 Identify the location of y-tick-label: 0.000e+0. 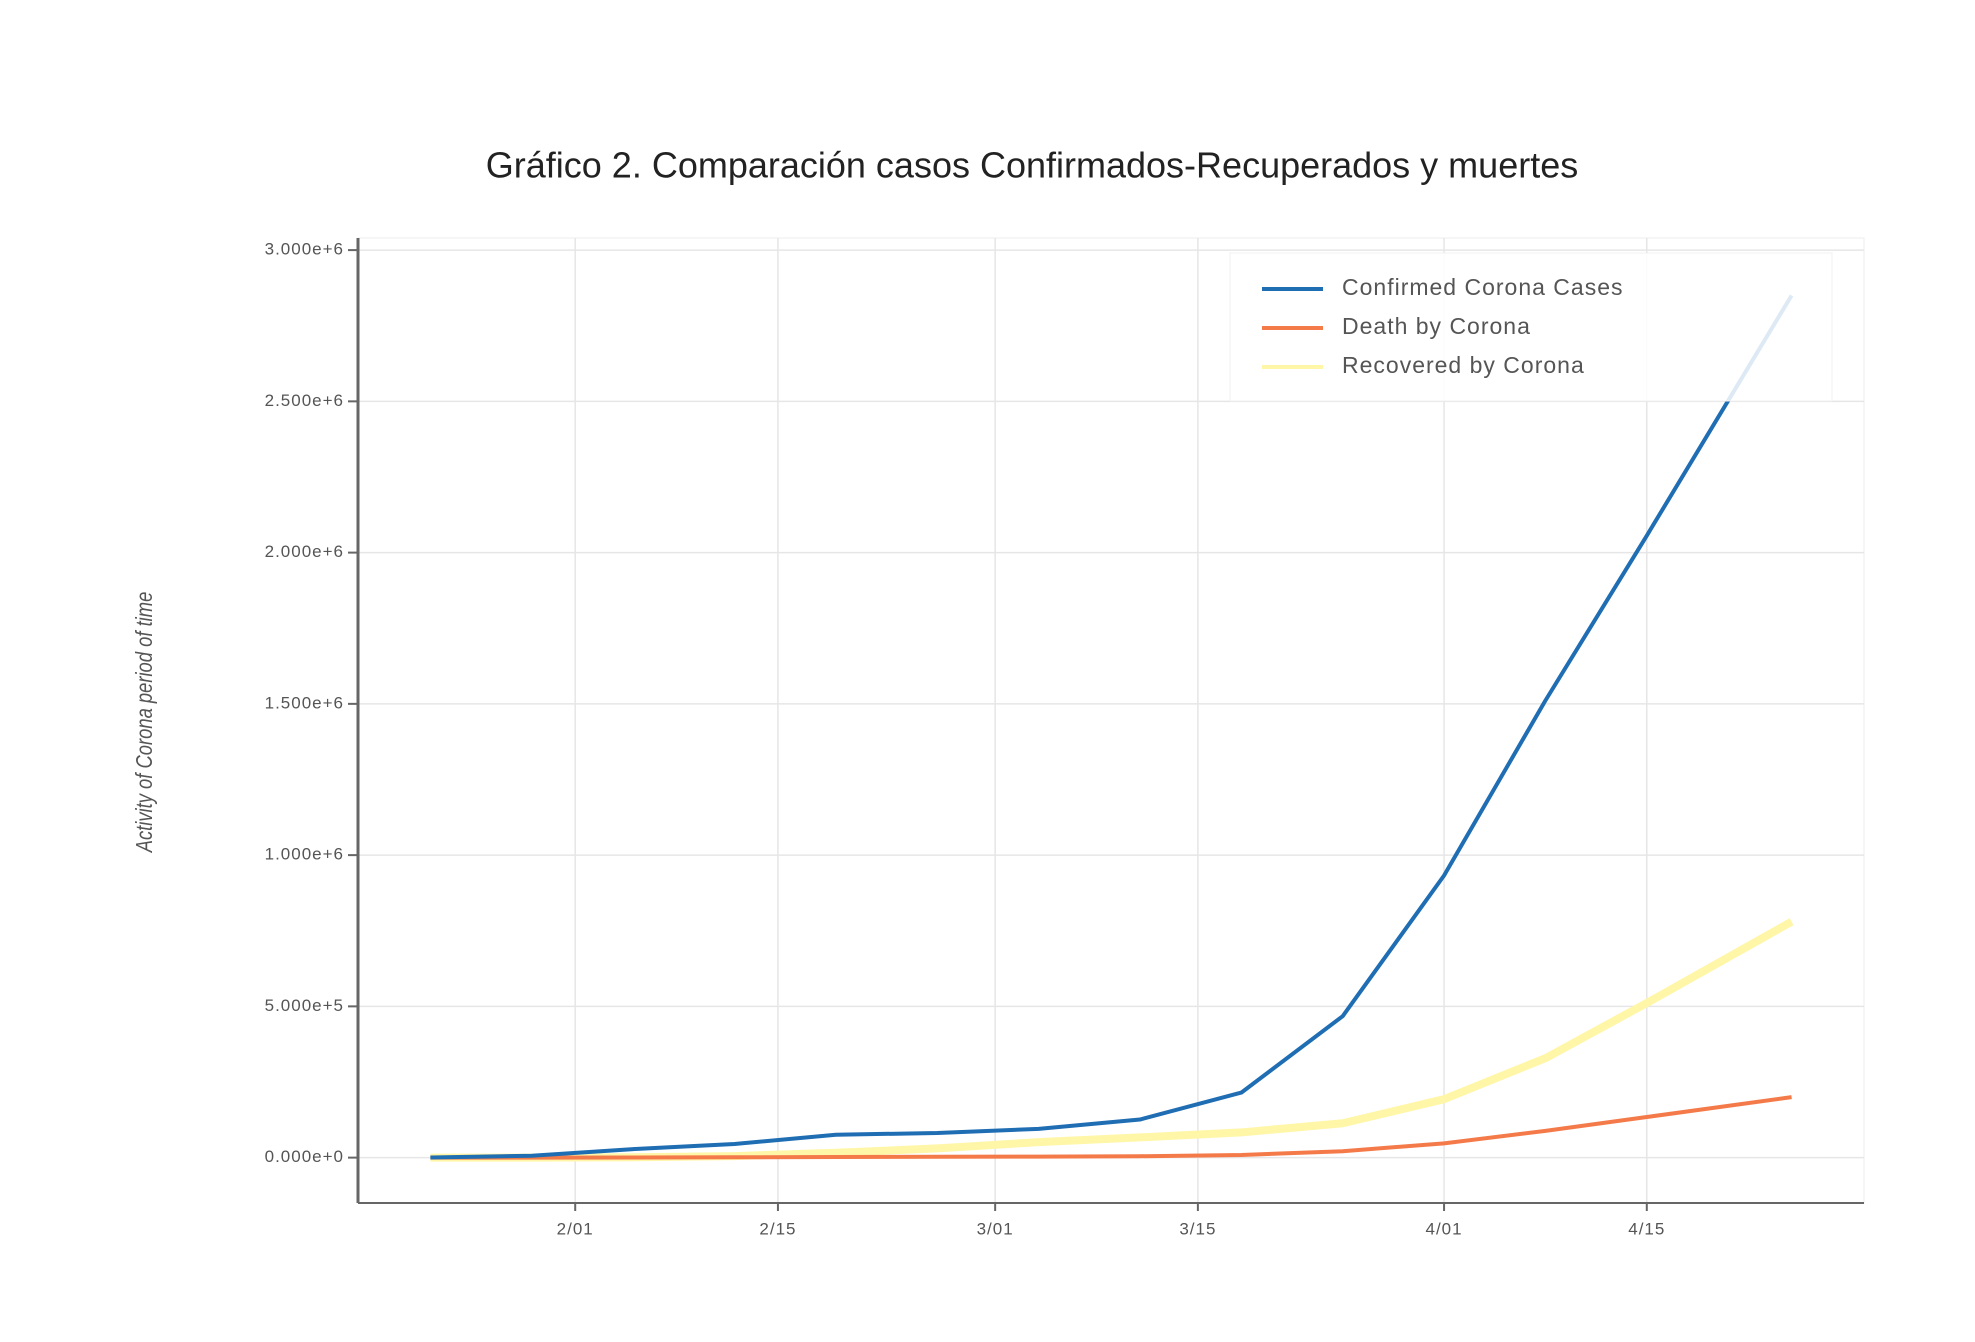
(304, 1156).